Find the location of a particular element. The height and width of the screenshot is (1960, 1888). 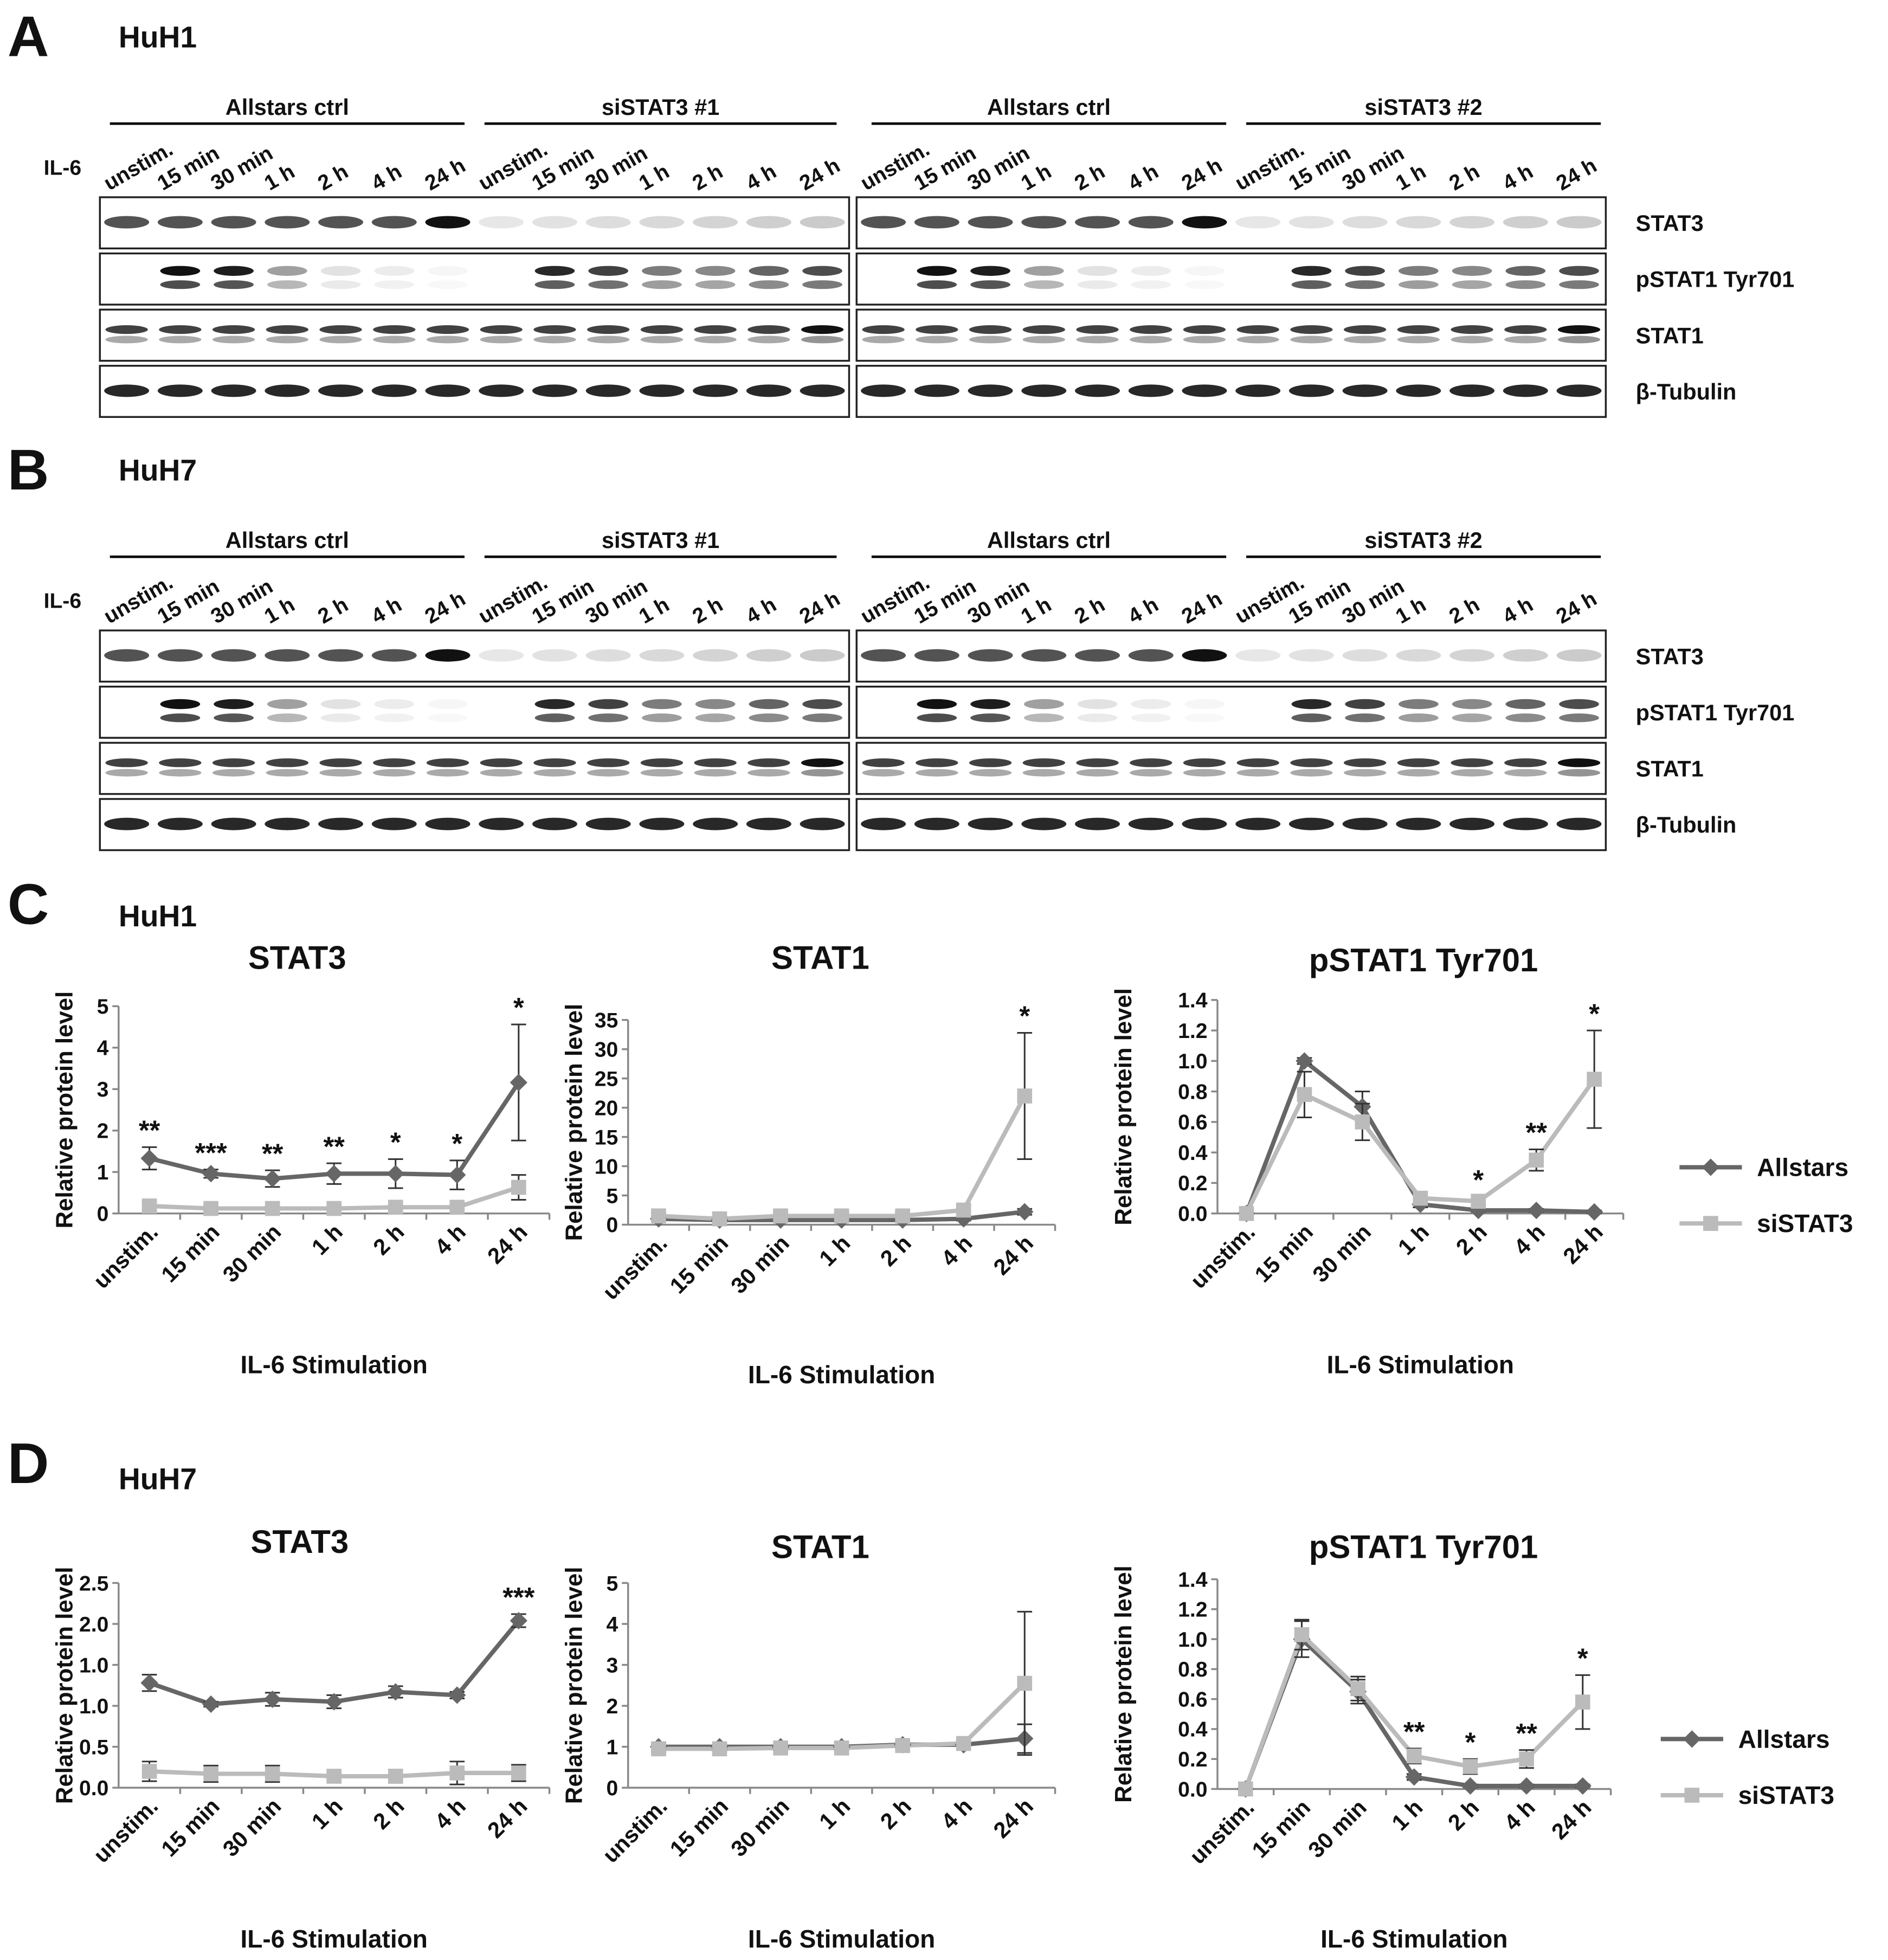

y-tick-label: 0.2 is located at coordinates (1192, 1759).